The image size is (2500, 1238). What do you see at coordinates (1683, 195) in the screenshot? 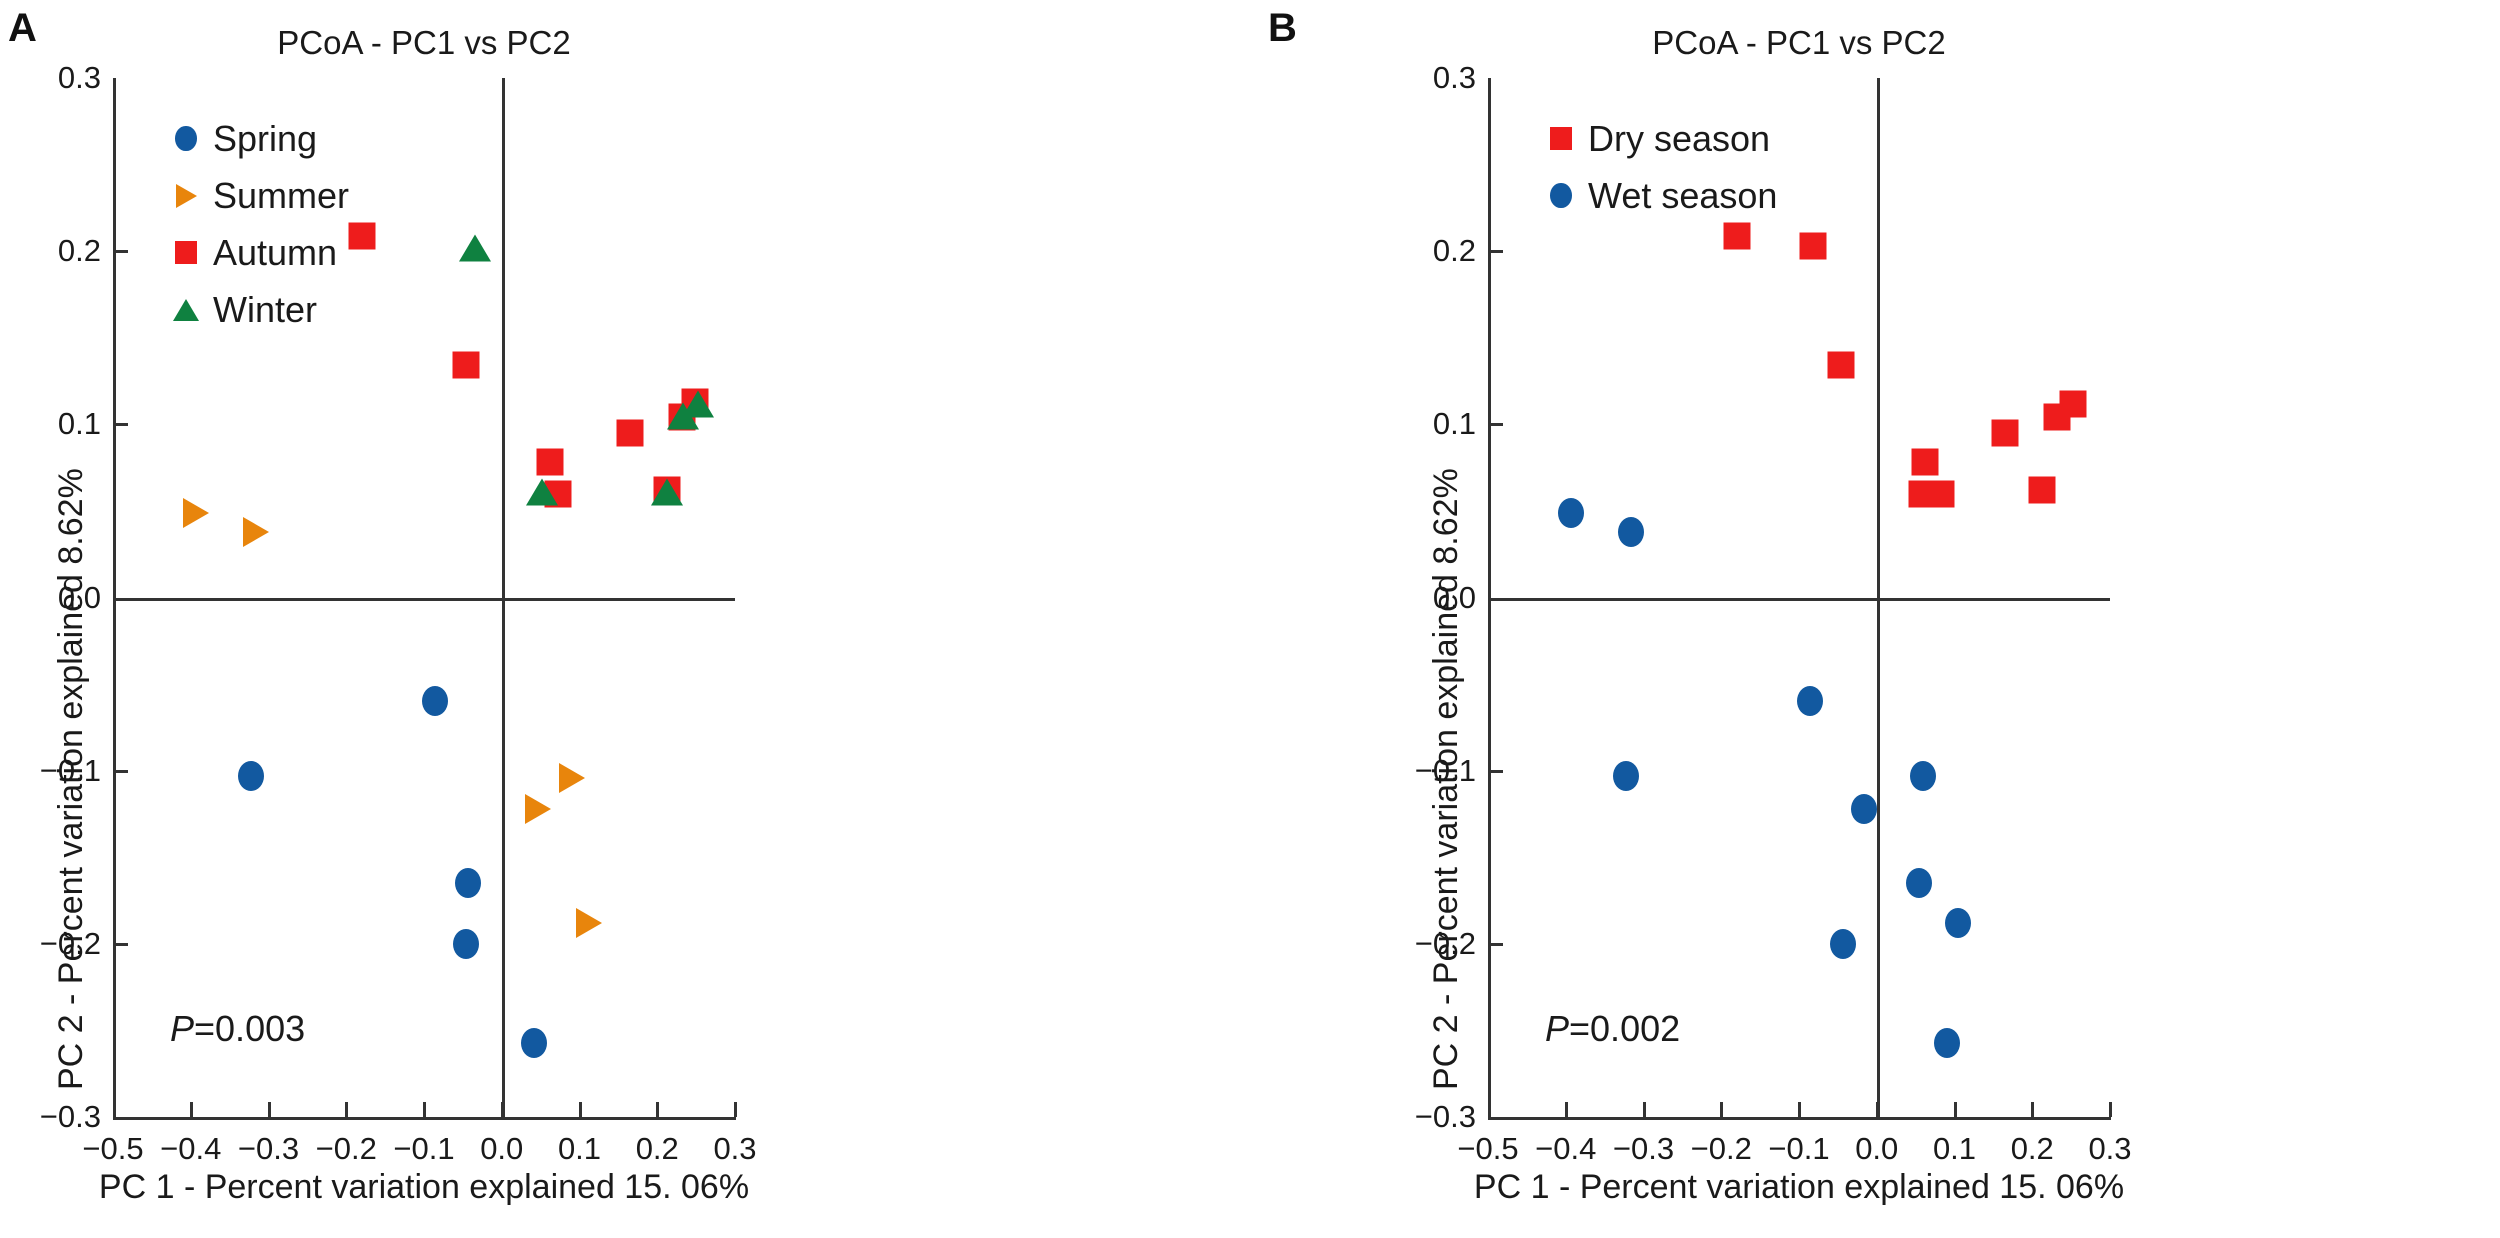
I see `legend-label: Wet season` at bounding box center [1683, 195].